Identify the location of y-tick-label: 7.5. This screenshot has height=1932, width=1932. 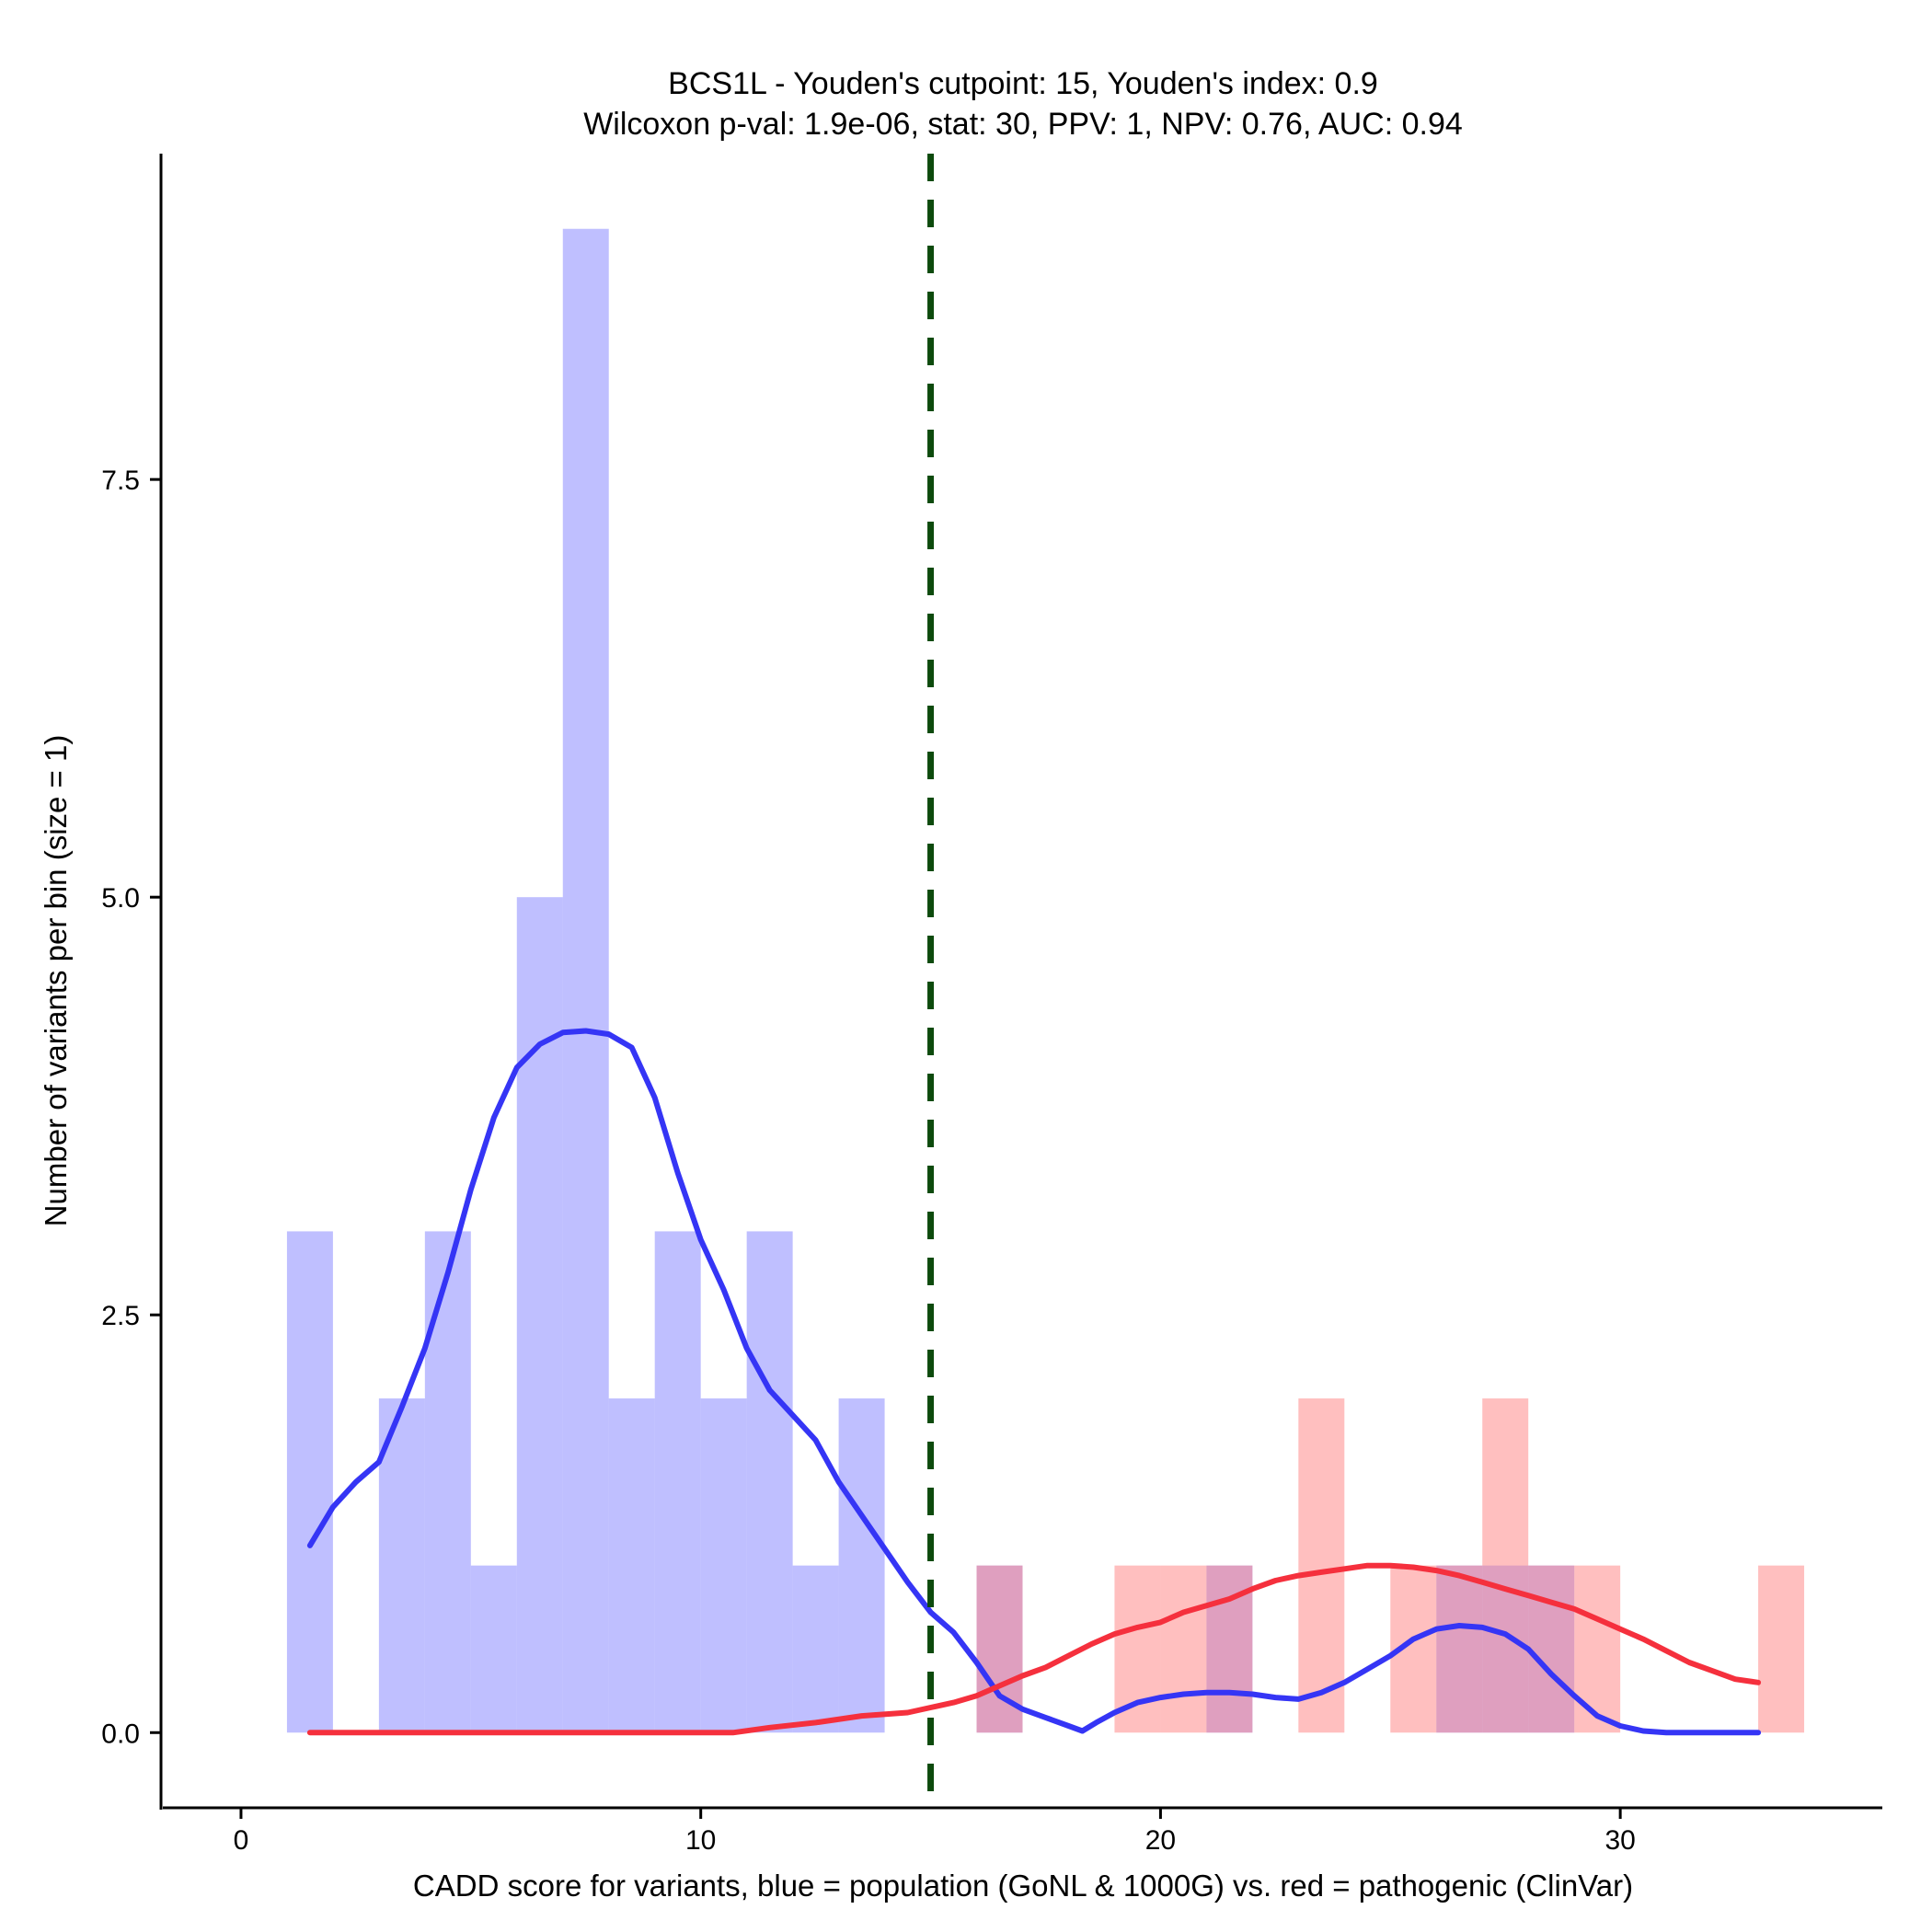
(120, 481).